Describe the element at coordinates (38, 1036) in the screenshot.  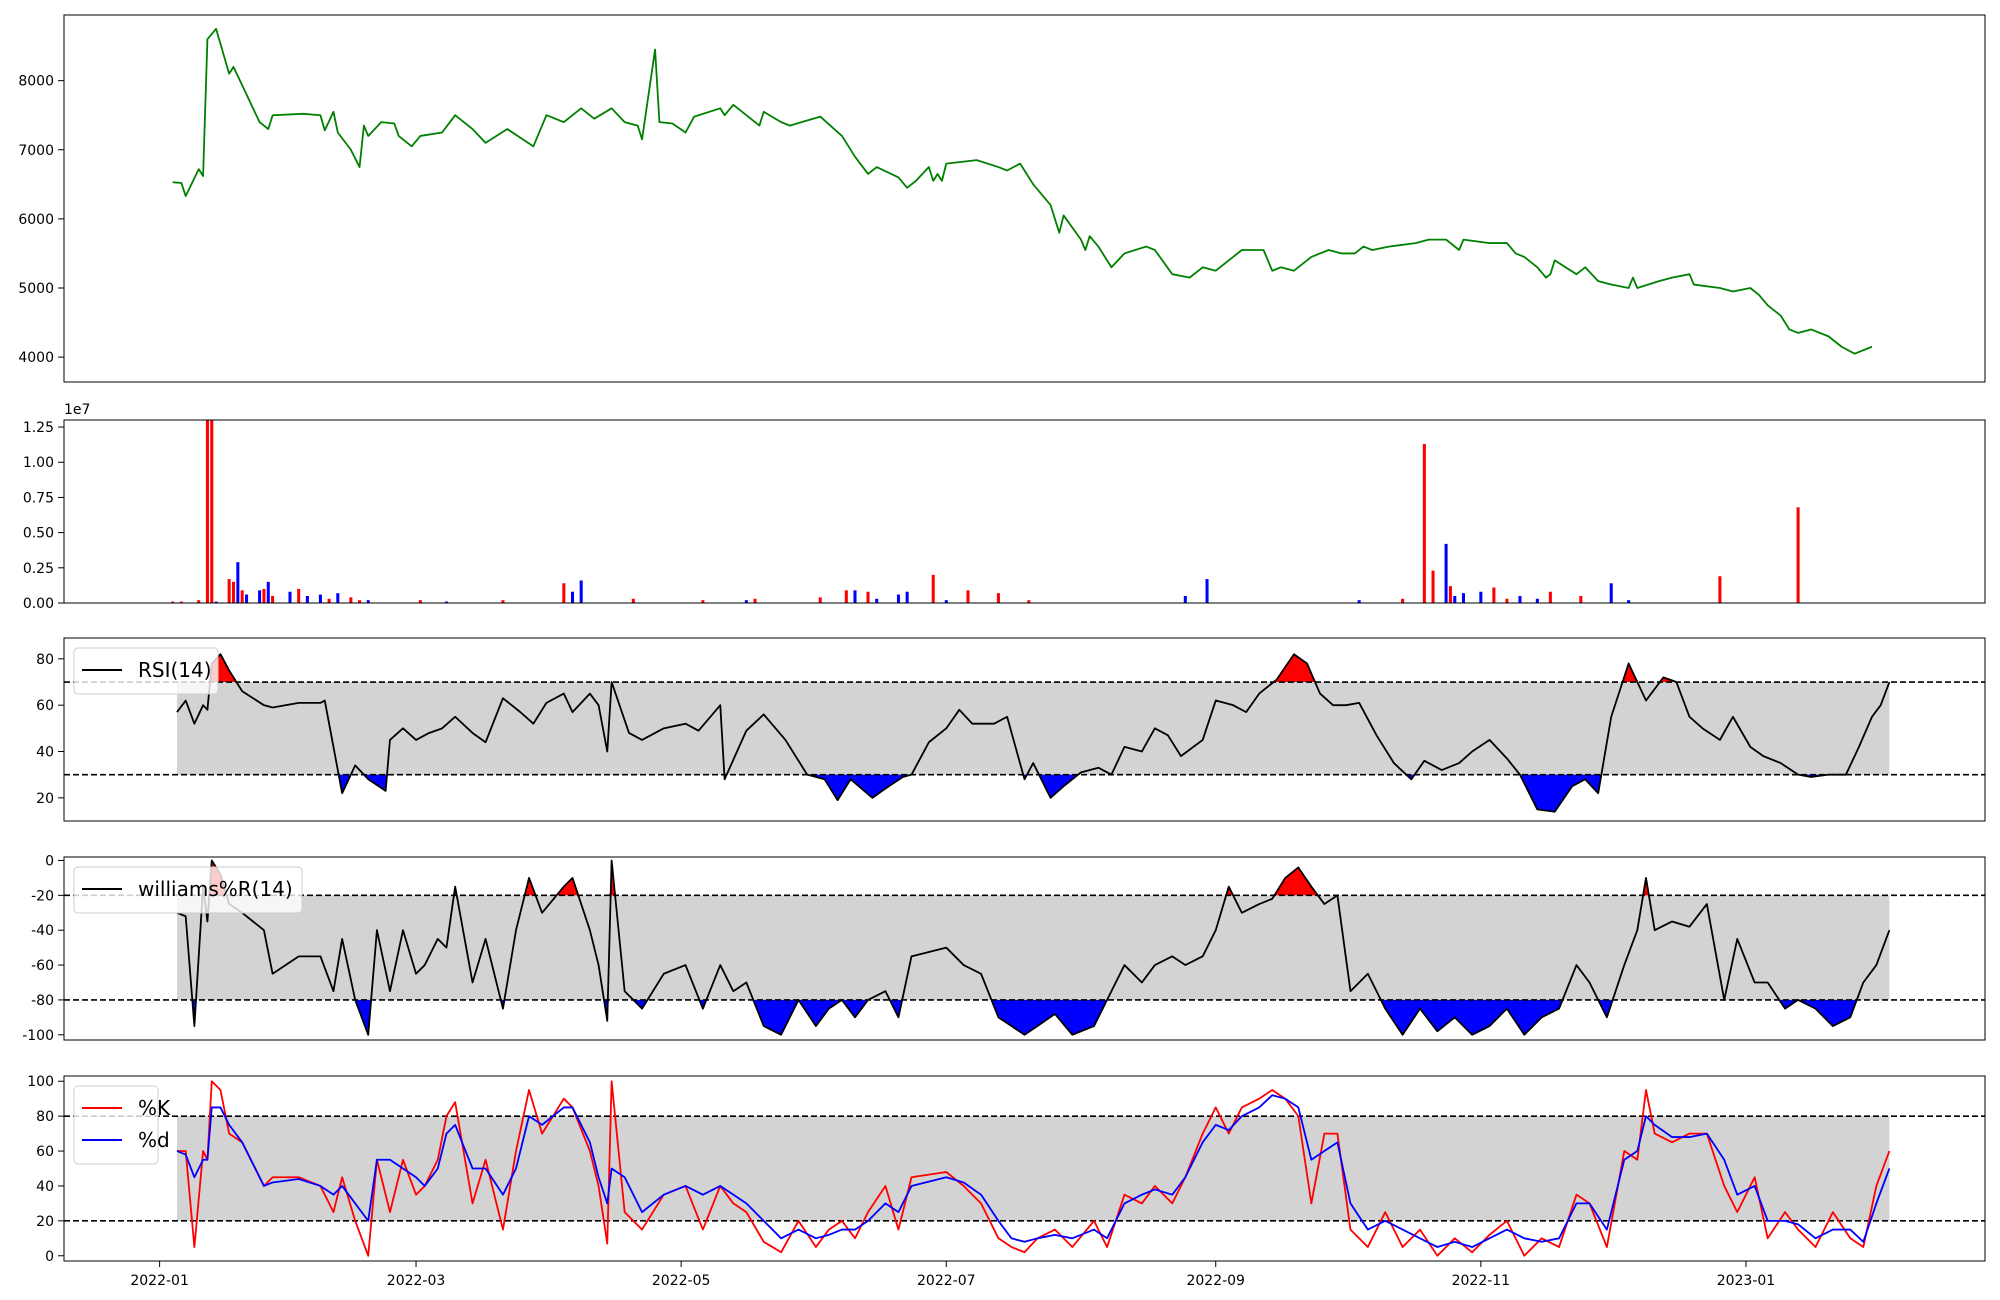
I see `y-tick-label: -100` at that location.